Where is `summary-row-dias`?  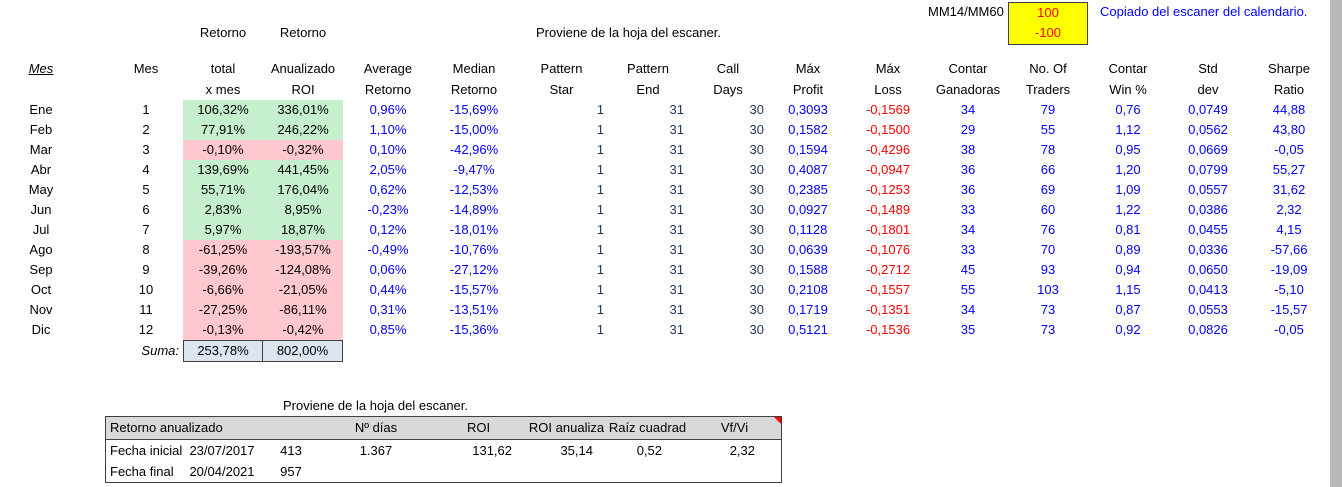
summary-row-dias is located at coordinates (376, 471).